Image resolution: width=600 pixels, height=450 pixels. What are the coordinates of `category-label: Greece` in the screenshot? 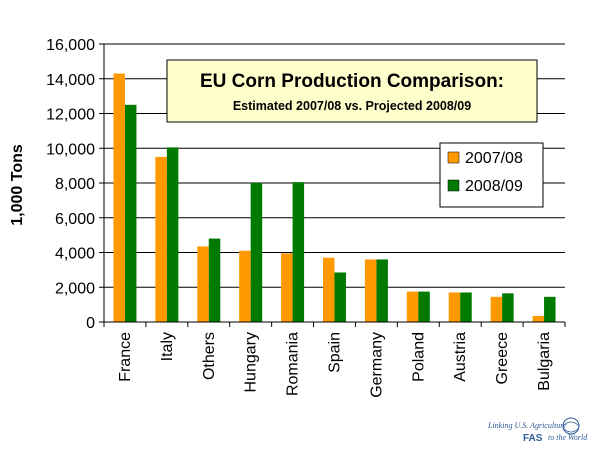 It's located at (502, 358).